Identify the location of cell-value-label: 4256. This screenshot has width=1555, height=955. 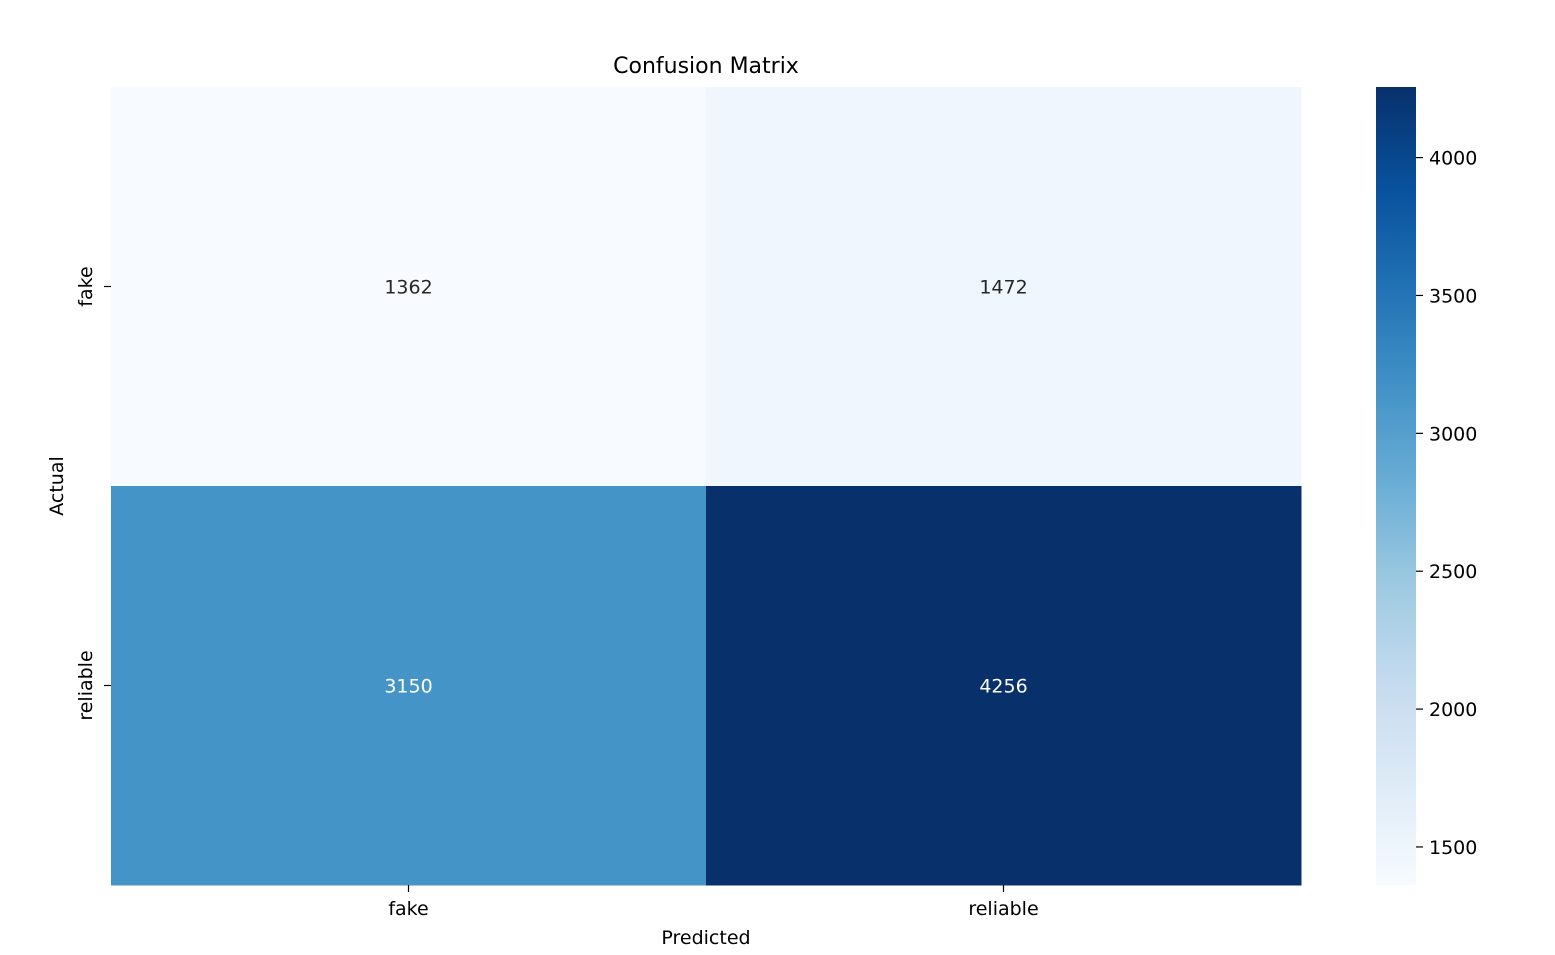
(1003, 687).